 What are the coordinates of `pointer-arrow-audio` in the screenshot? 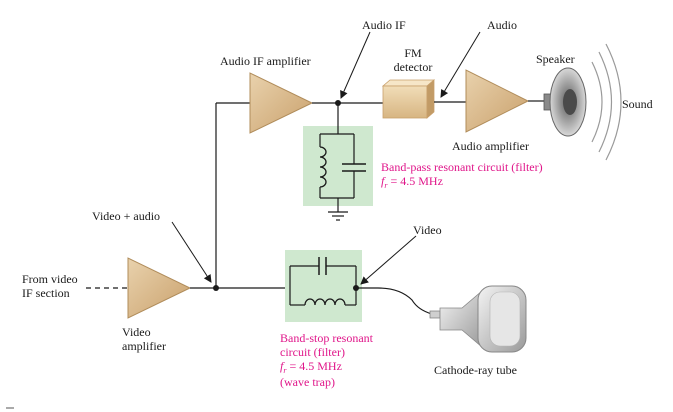 It's located at (460, 64).